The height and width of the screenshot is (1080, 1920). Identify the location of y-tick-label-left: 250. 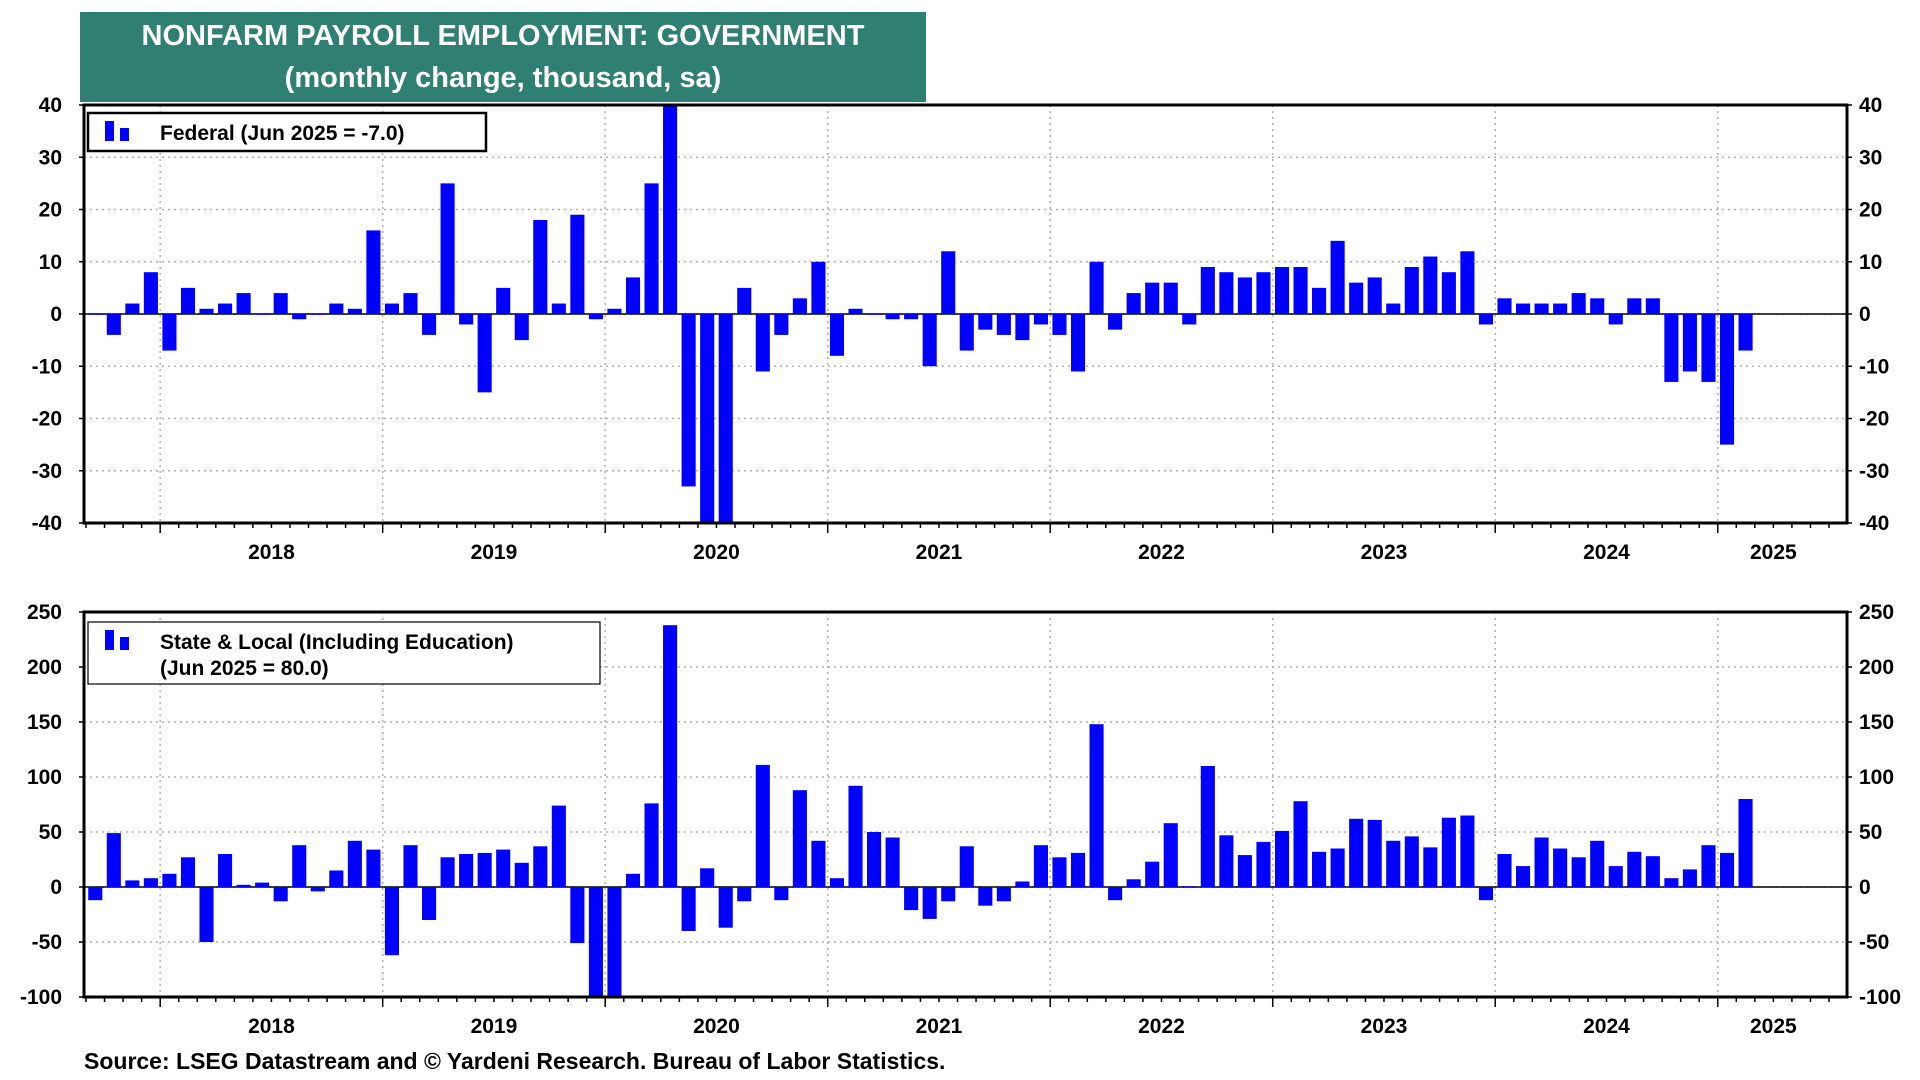
(44, 612).